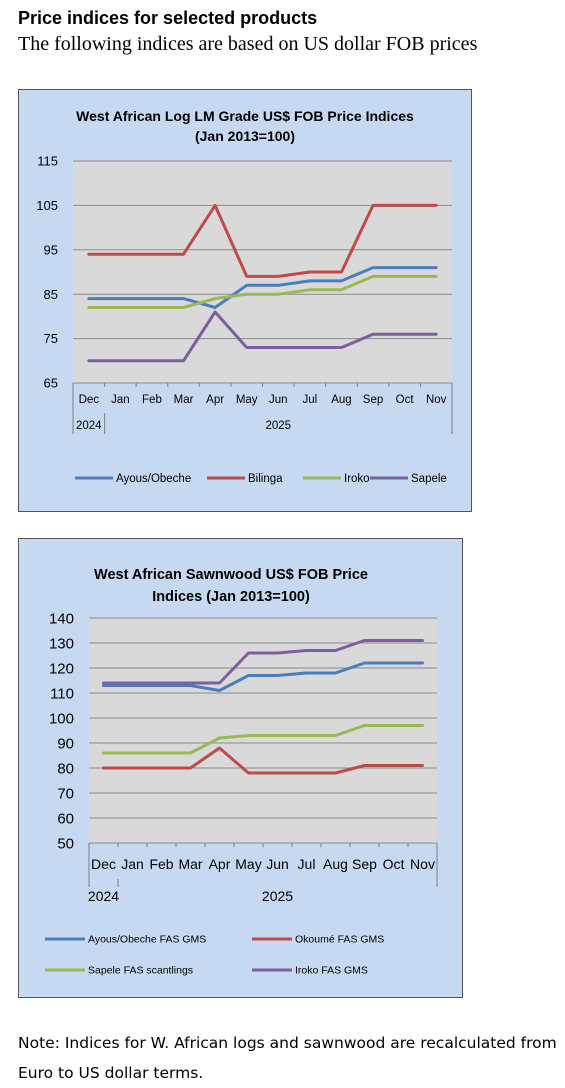 The image size is (565, 1088). What do you see at coordinates (65, 793) in the screenshot?
I see `y-tick-label: 70` at bounding box center [65, 793].